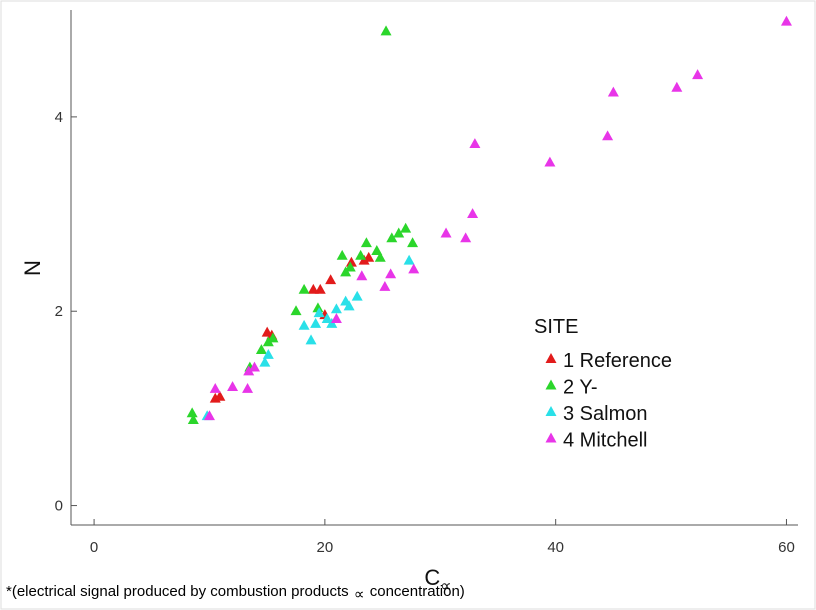  What do you see at coordinates (59, 117) in the screenshot?
I see `y-tick-label: 4` at bounding box center [59, 117].